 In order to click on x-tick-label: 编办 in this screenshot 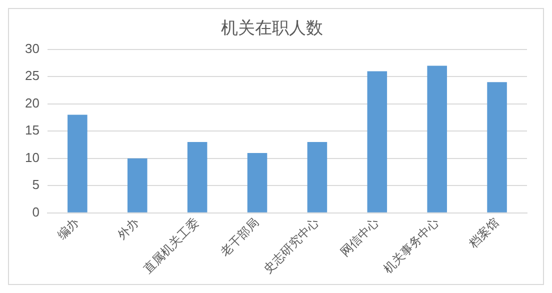, I will do `click(68, 228)`.